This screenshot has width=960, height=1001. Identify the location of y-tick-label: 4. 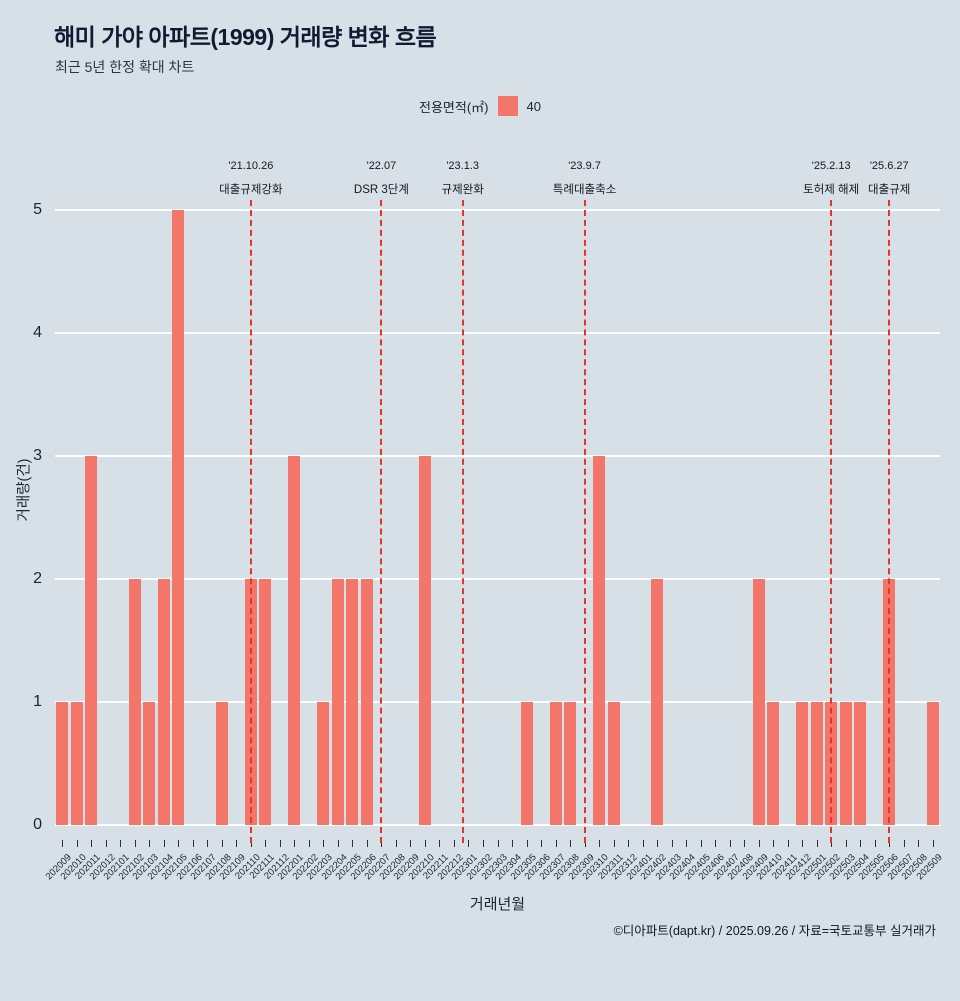
(37, 332).